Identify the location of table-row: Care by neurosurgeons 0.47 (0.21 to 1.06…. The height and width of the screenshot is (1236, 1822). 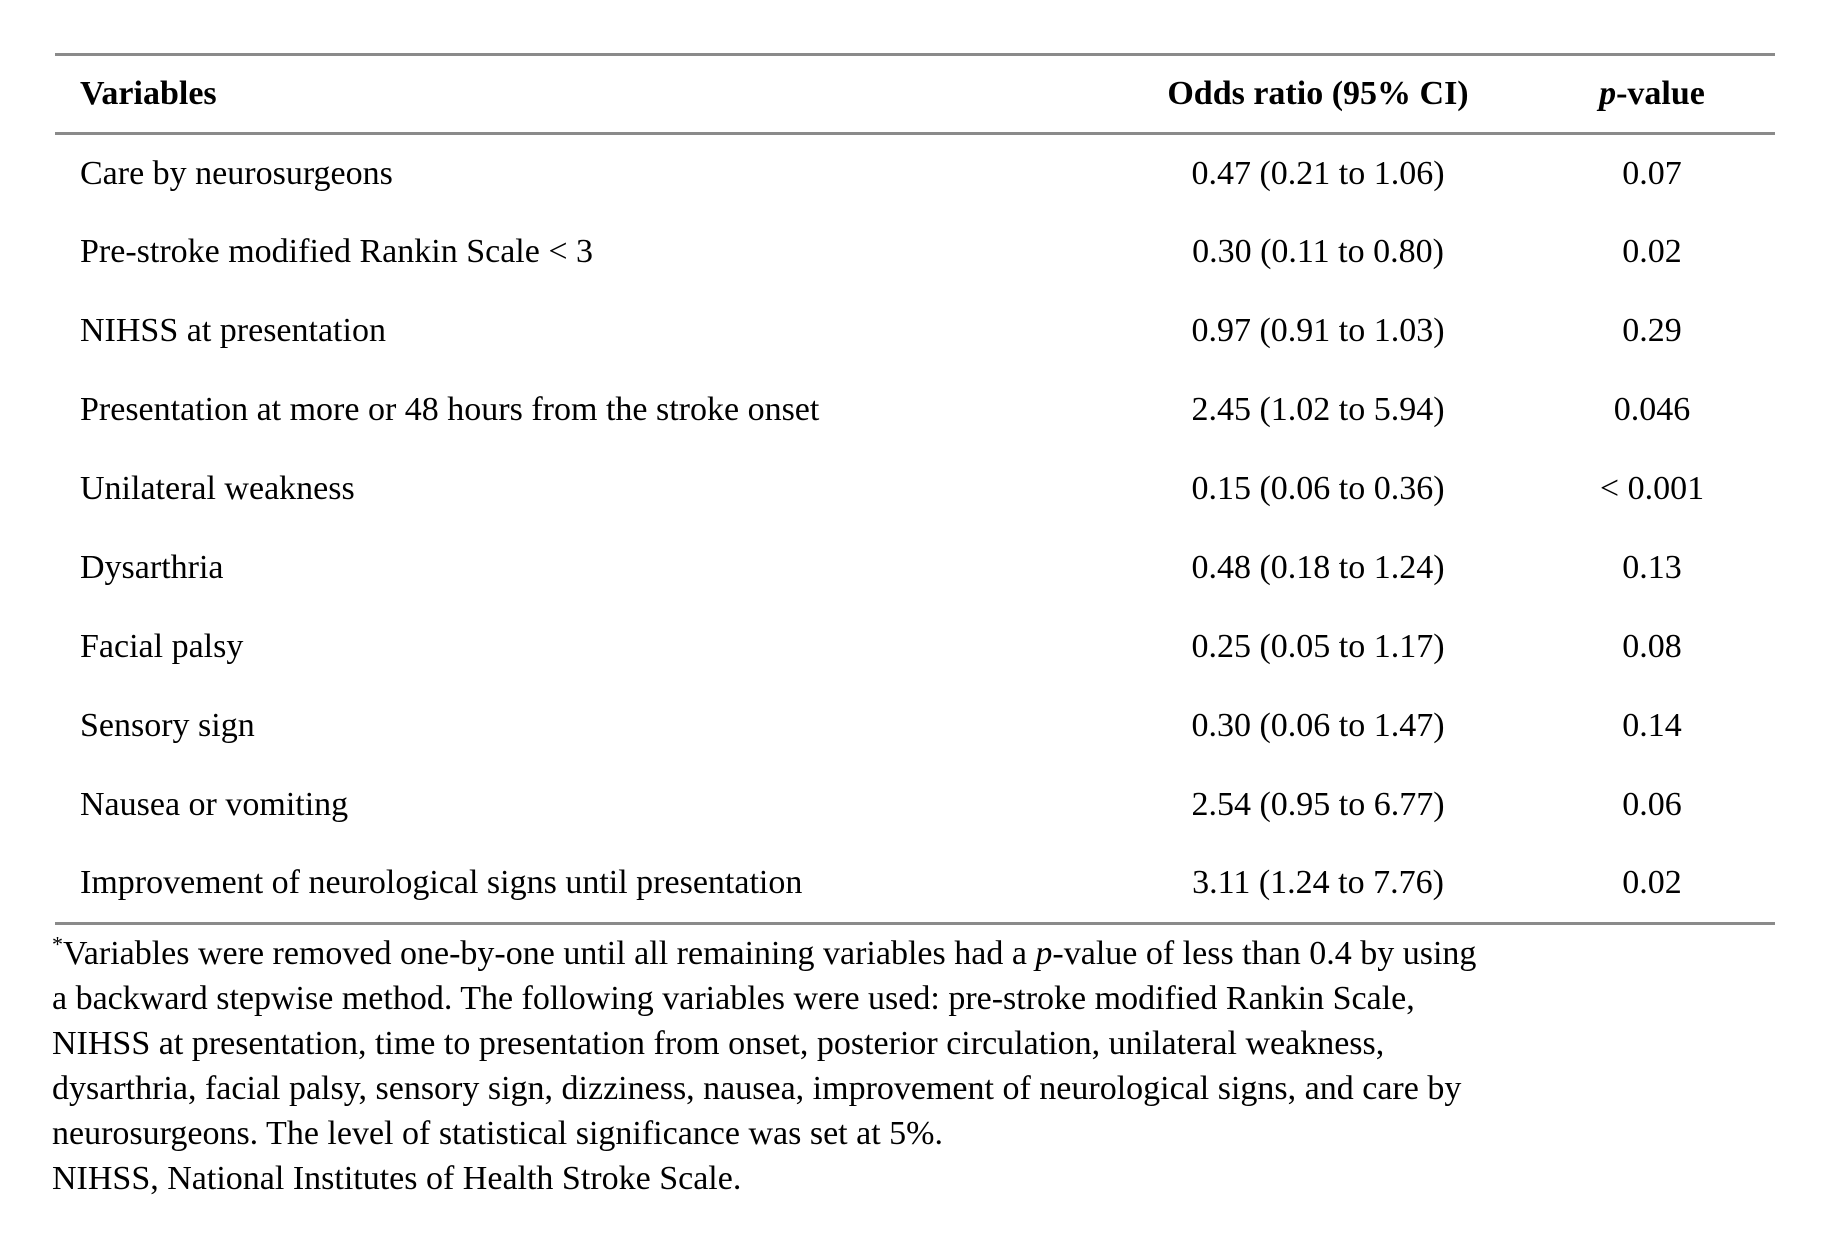
(915, 173).